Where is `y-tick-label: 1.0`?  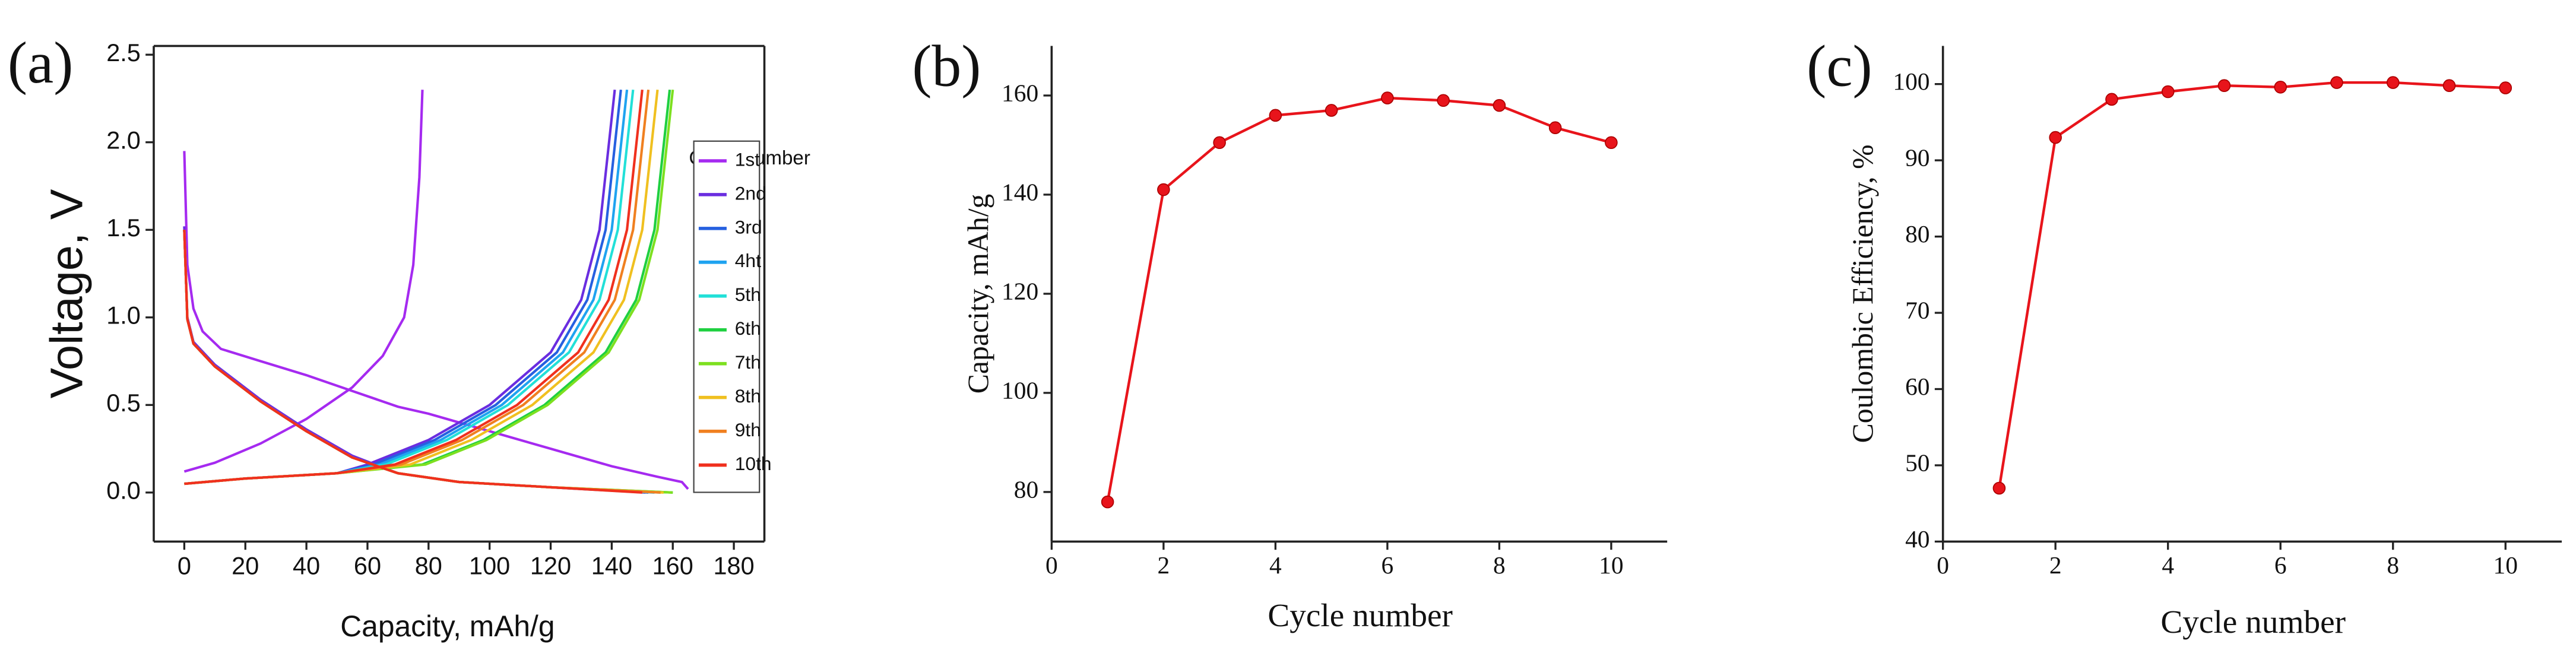
y-tick-label: 1.0 is located at coordinates (124, 316).